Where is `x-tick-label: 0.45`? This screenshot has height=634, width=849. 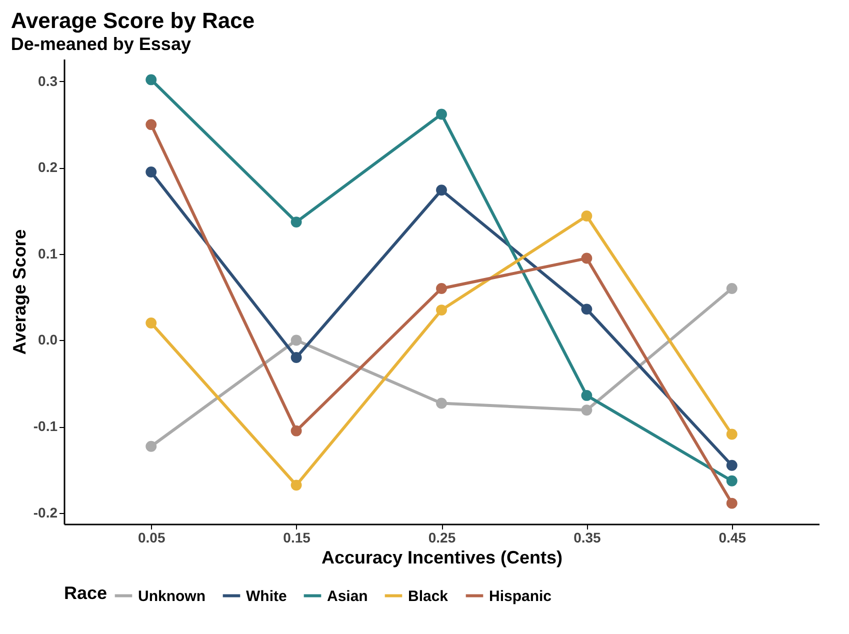 x-tick-label: 0.45 is located at coordinates (732, 538).